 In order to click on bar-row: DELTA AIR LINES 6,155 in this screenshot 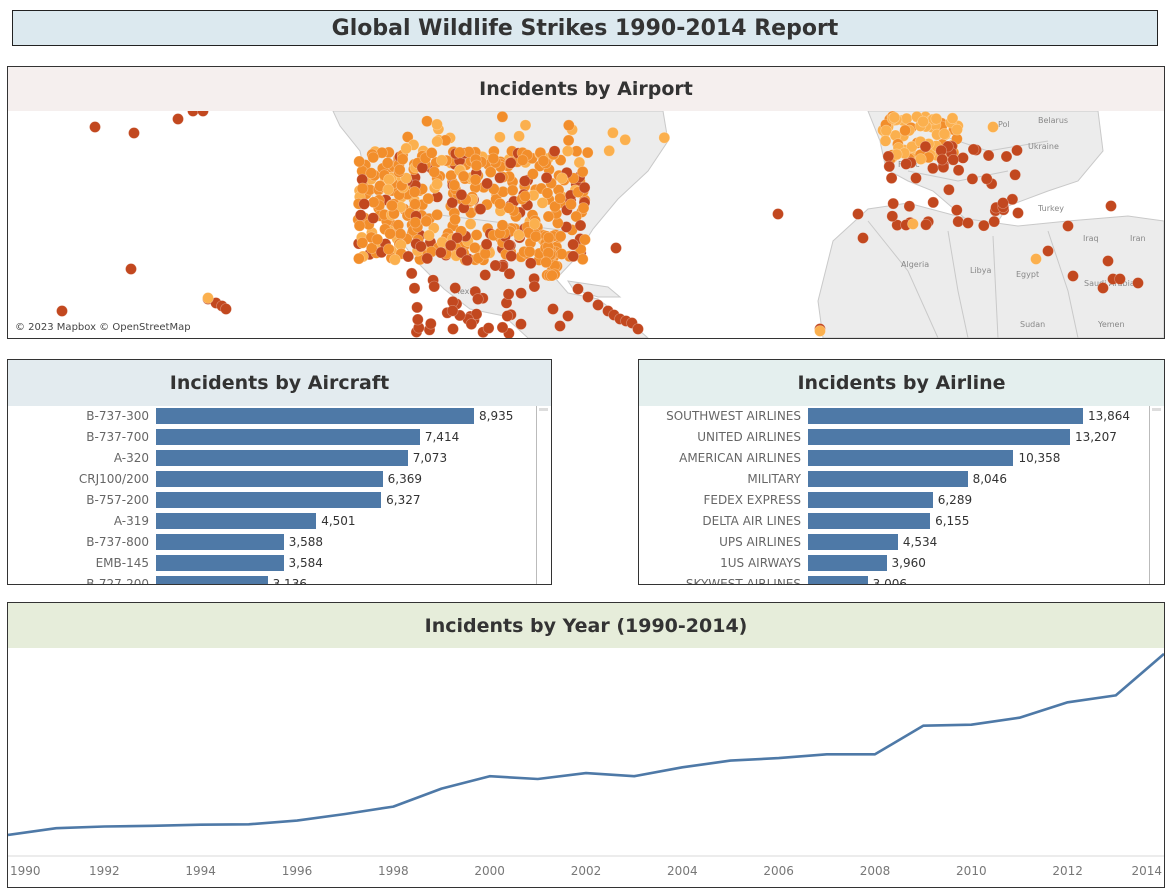, I will do `click(901, 521)`.